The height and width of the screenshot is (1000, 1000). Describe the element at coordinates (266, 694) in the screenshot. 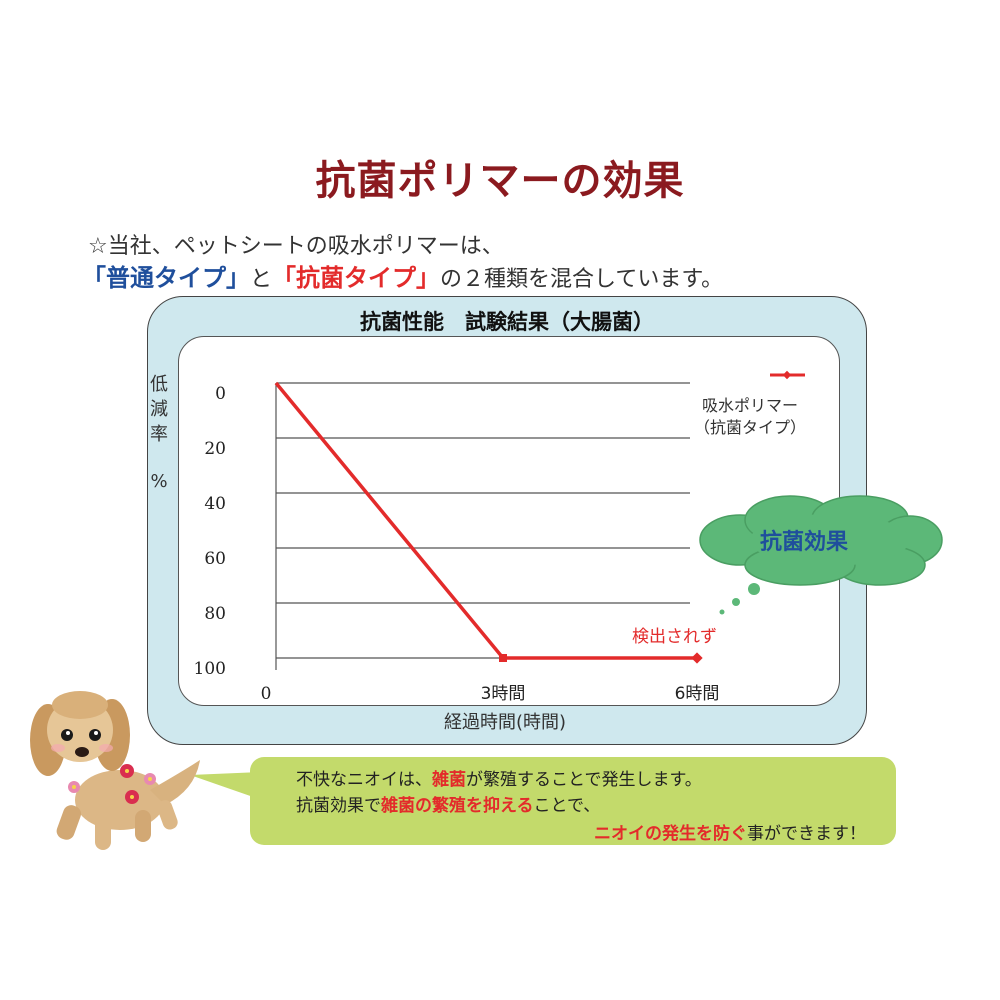

I see `x-tick-label: 0` at that location.